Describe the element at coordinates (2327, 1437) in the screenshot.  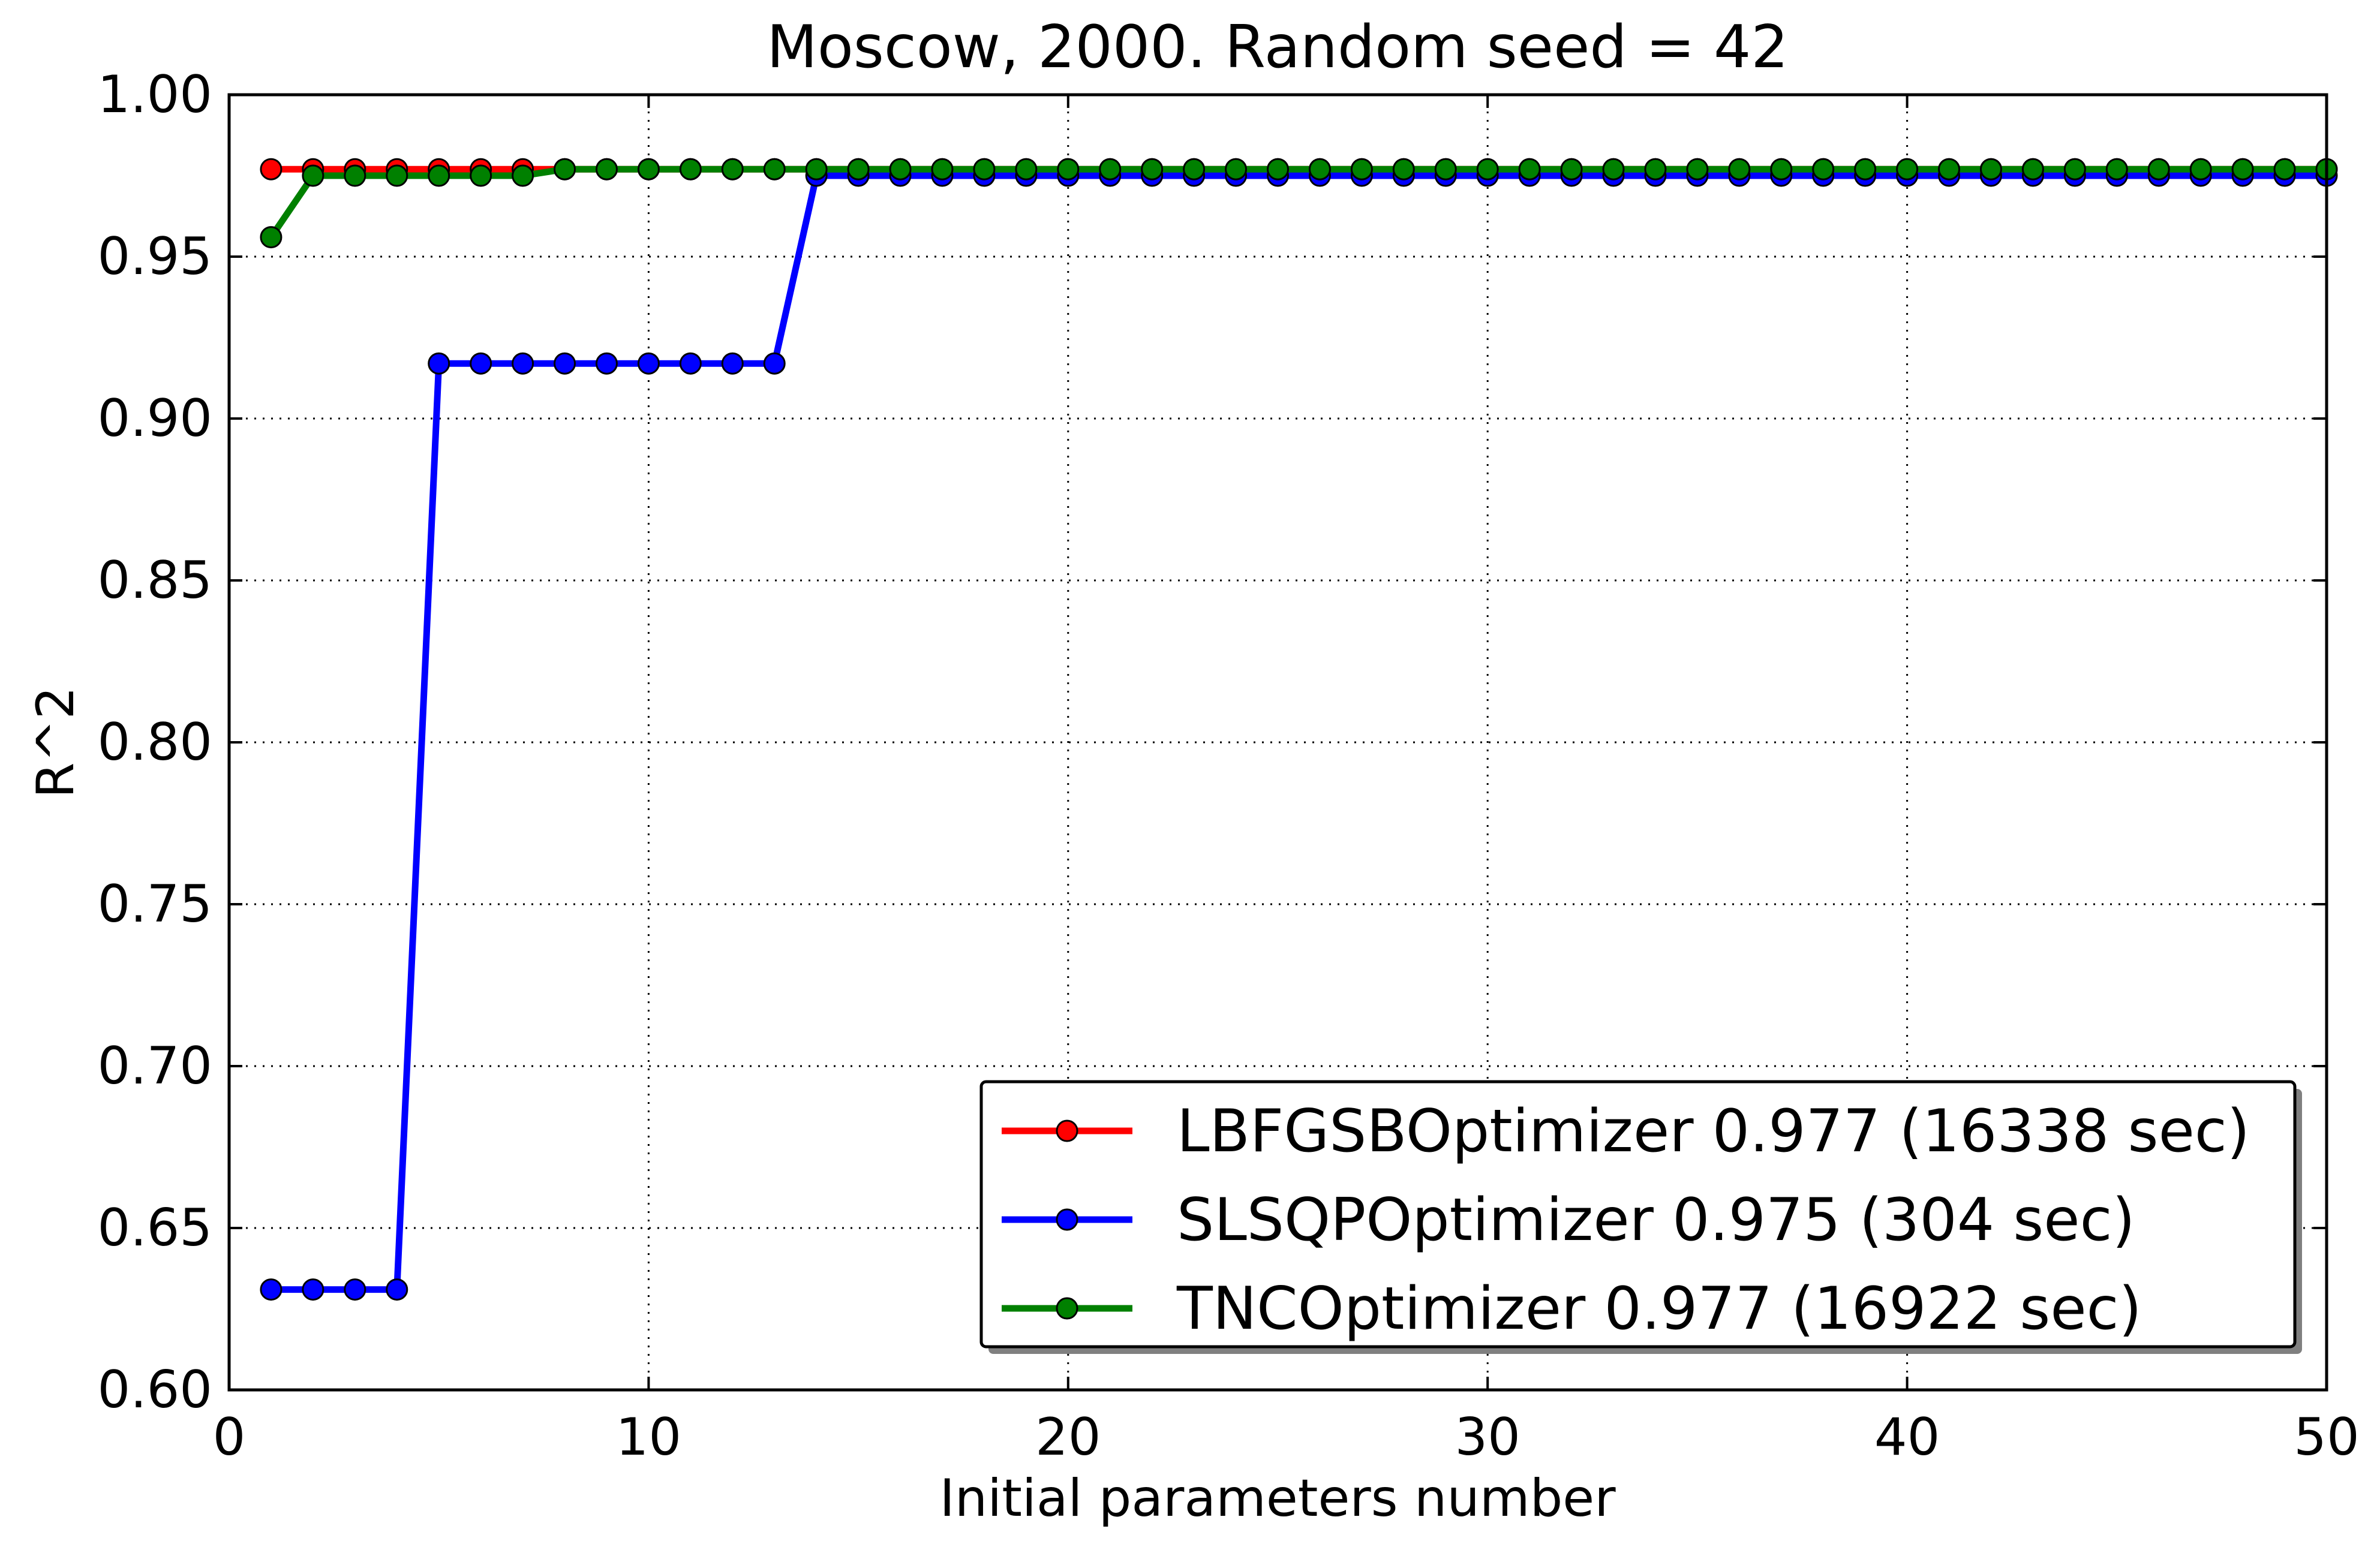
I see `x-tick-label: 50` at that location.